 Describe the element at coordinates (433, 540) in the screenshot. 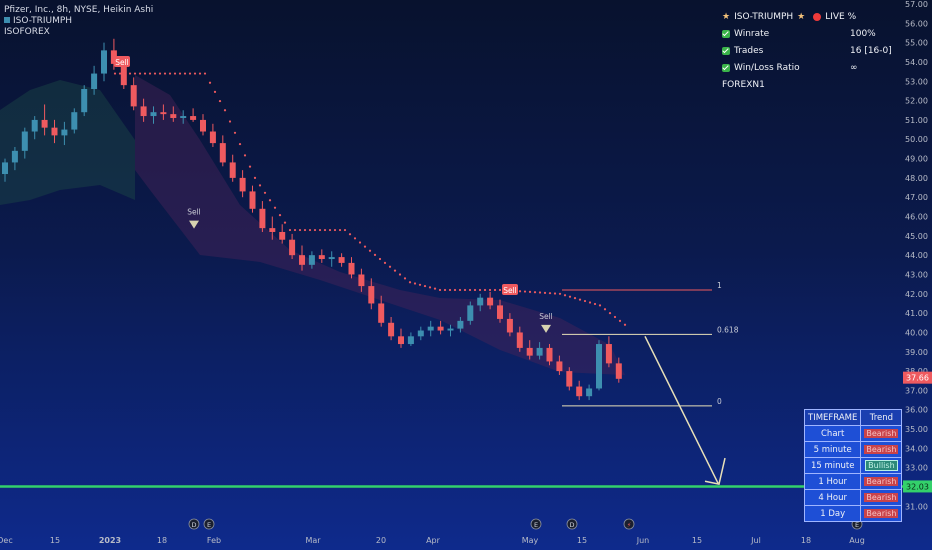

I see `x-tick-label: Apr` at that location.